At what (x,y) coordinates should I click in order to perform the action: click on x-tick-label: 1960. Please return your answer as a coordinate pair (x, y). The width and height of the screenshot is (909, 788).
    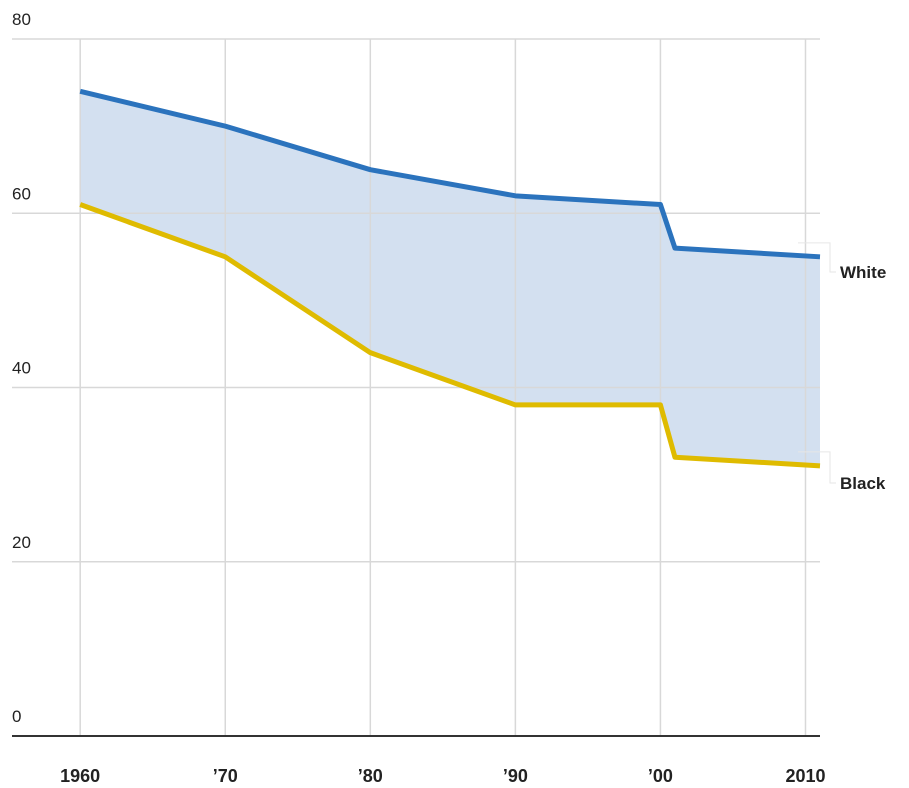
    Looking at the image, I should click on (80, 776).